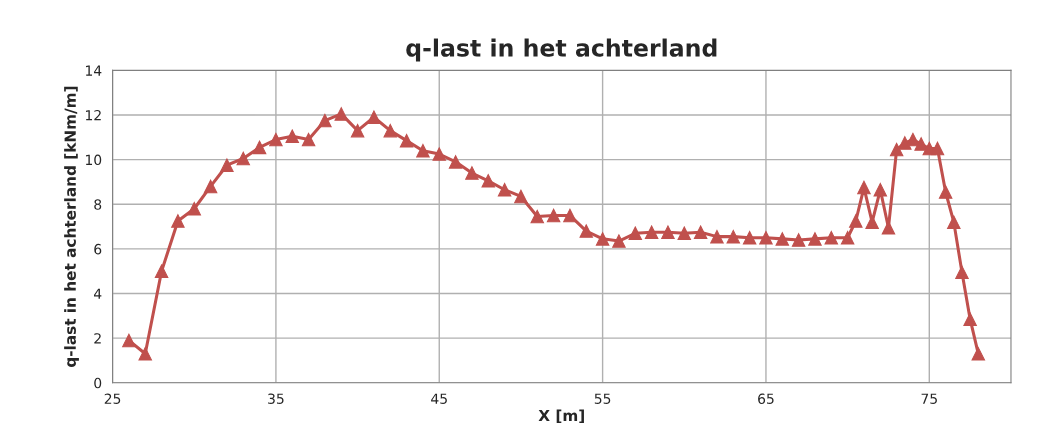 The width and height of the screenshot is (1052, 437). What do you see at coordinates (94, 160) in the screenshot?
I see `y-tick-label: 10` at bounding box center [94, 160].